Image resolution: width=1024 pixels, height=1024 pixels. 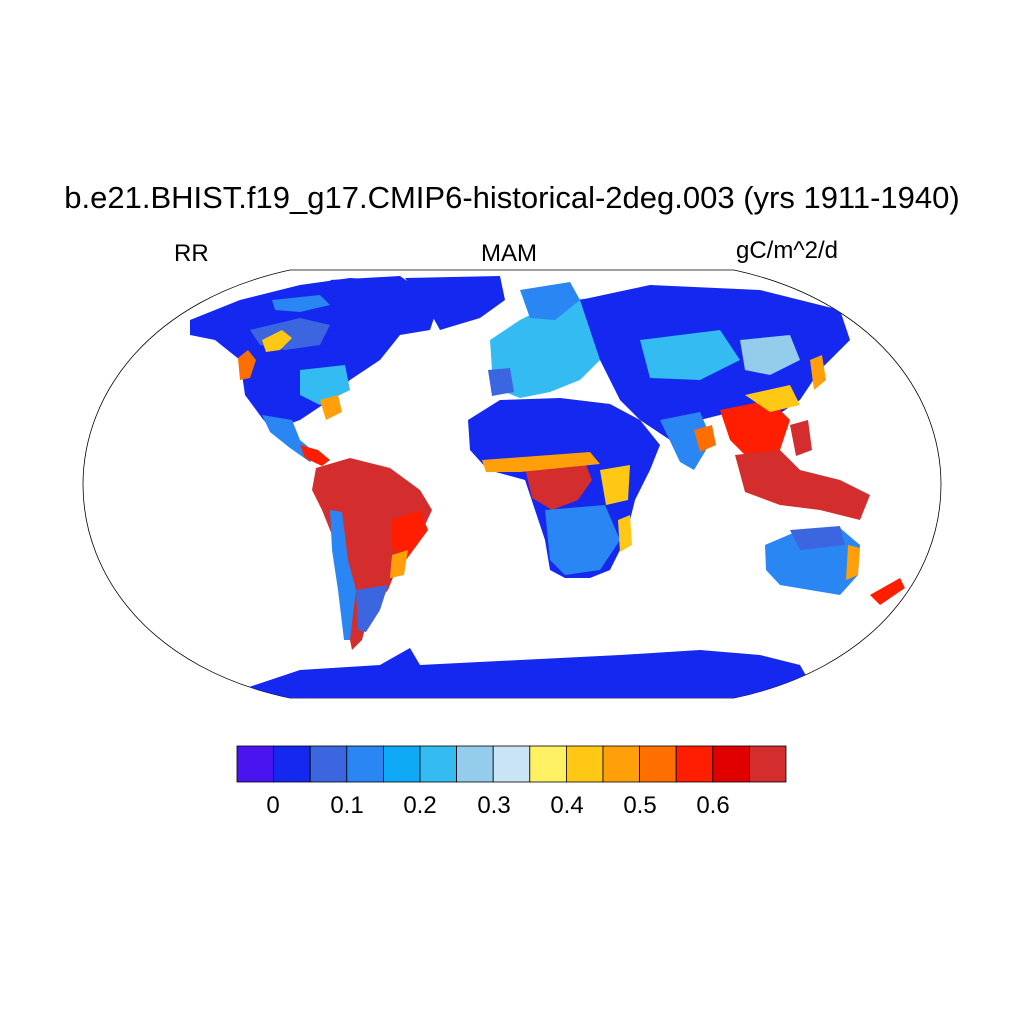 I want to click on southeast-asia, so click(x=755, y=430).